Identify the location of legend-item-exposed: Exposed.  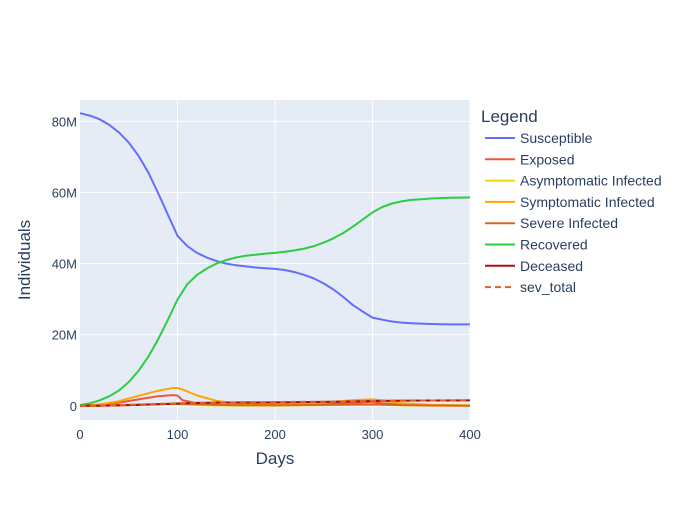
(547, 159).